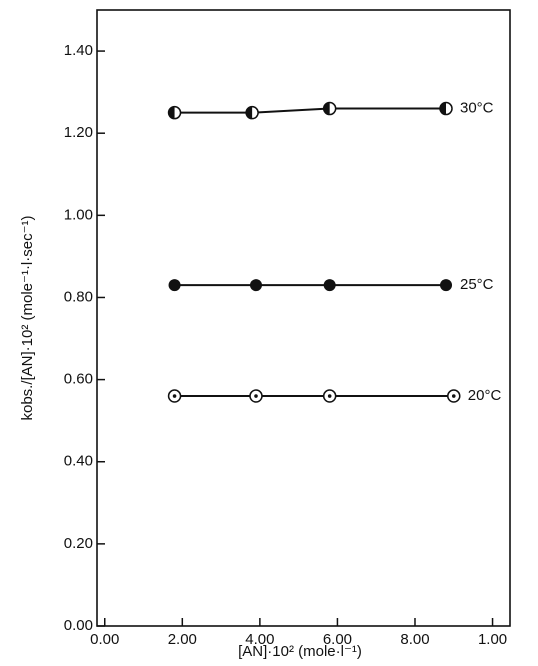  I want to click on y-axis-label: kobs./[AN]·10² (mole⁻¹·l·sec⁻¹), so click(27, 317).